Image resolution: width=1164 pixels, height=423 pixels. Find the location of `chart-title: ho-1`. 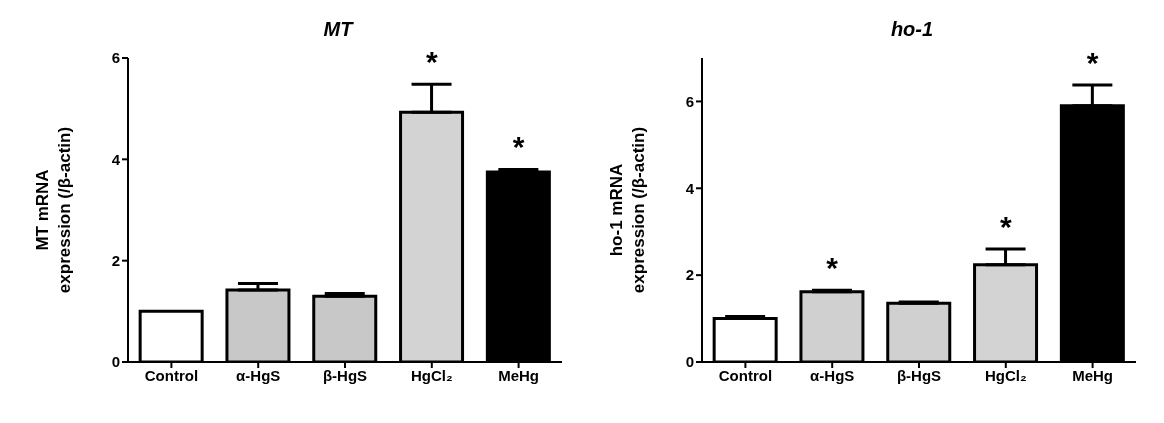

chart-title: ho-1 is located at coordinates (912, 29).